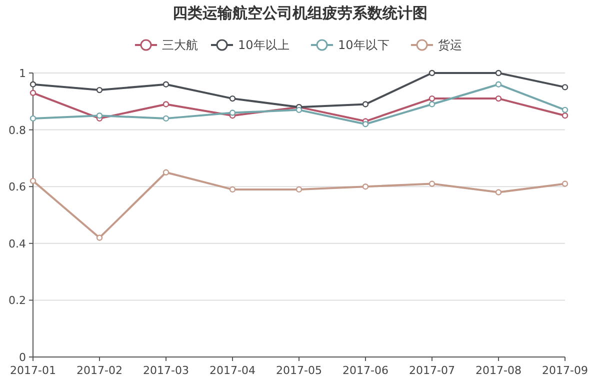 The height and width of the screenshot is (391, 600). I want to click on x-tick-label: 2017-02, so click(99, 370).